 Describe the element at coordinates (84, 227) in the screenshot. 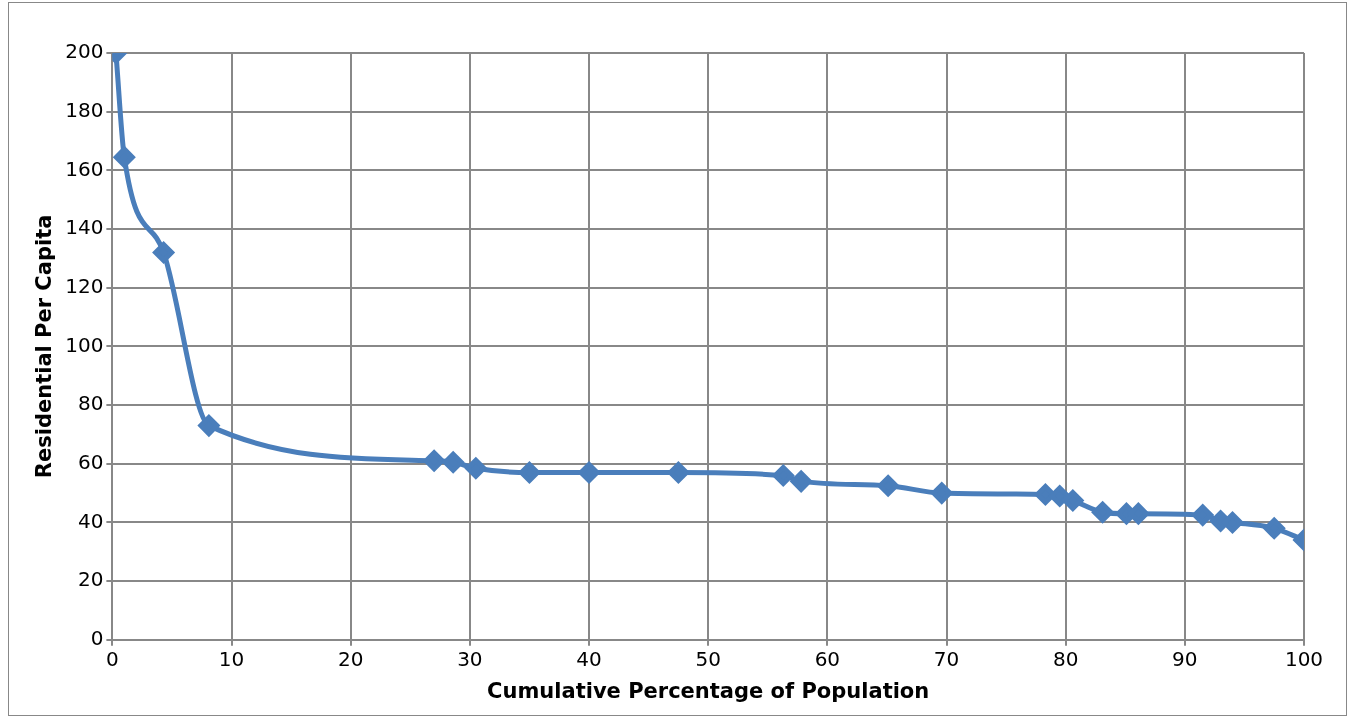

I see `y-tick-label: 140` at that location.